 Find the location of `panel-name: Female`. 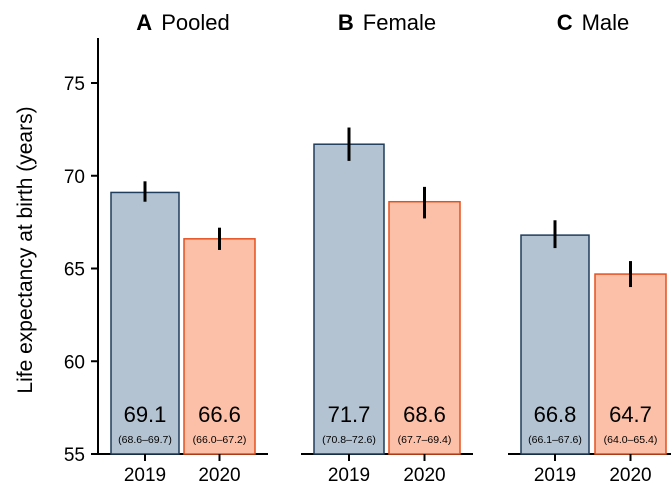

panel-name: Female is located at coordinates (399, 22).